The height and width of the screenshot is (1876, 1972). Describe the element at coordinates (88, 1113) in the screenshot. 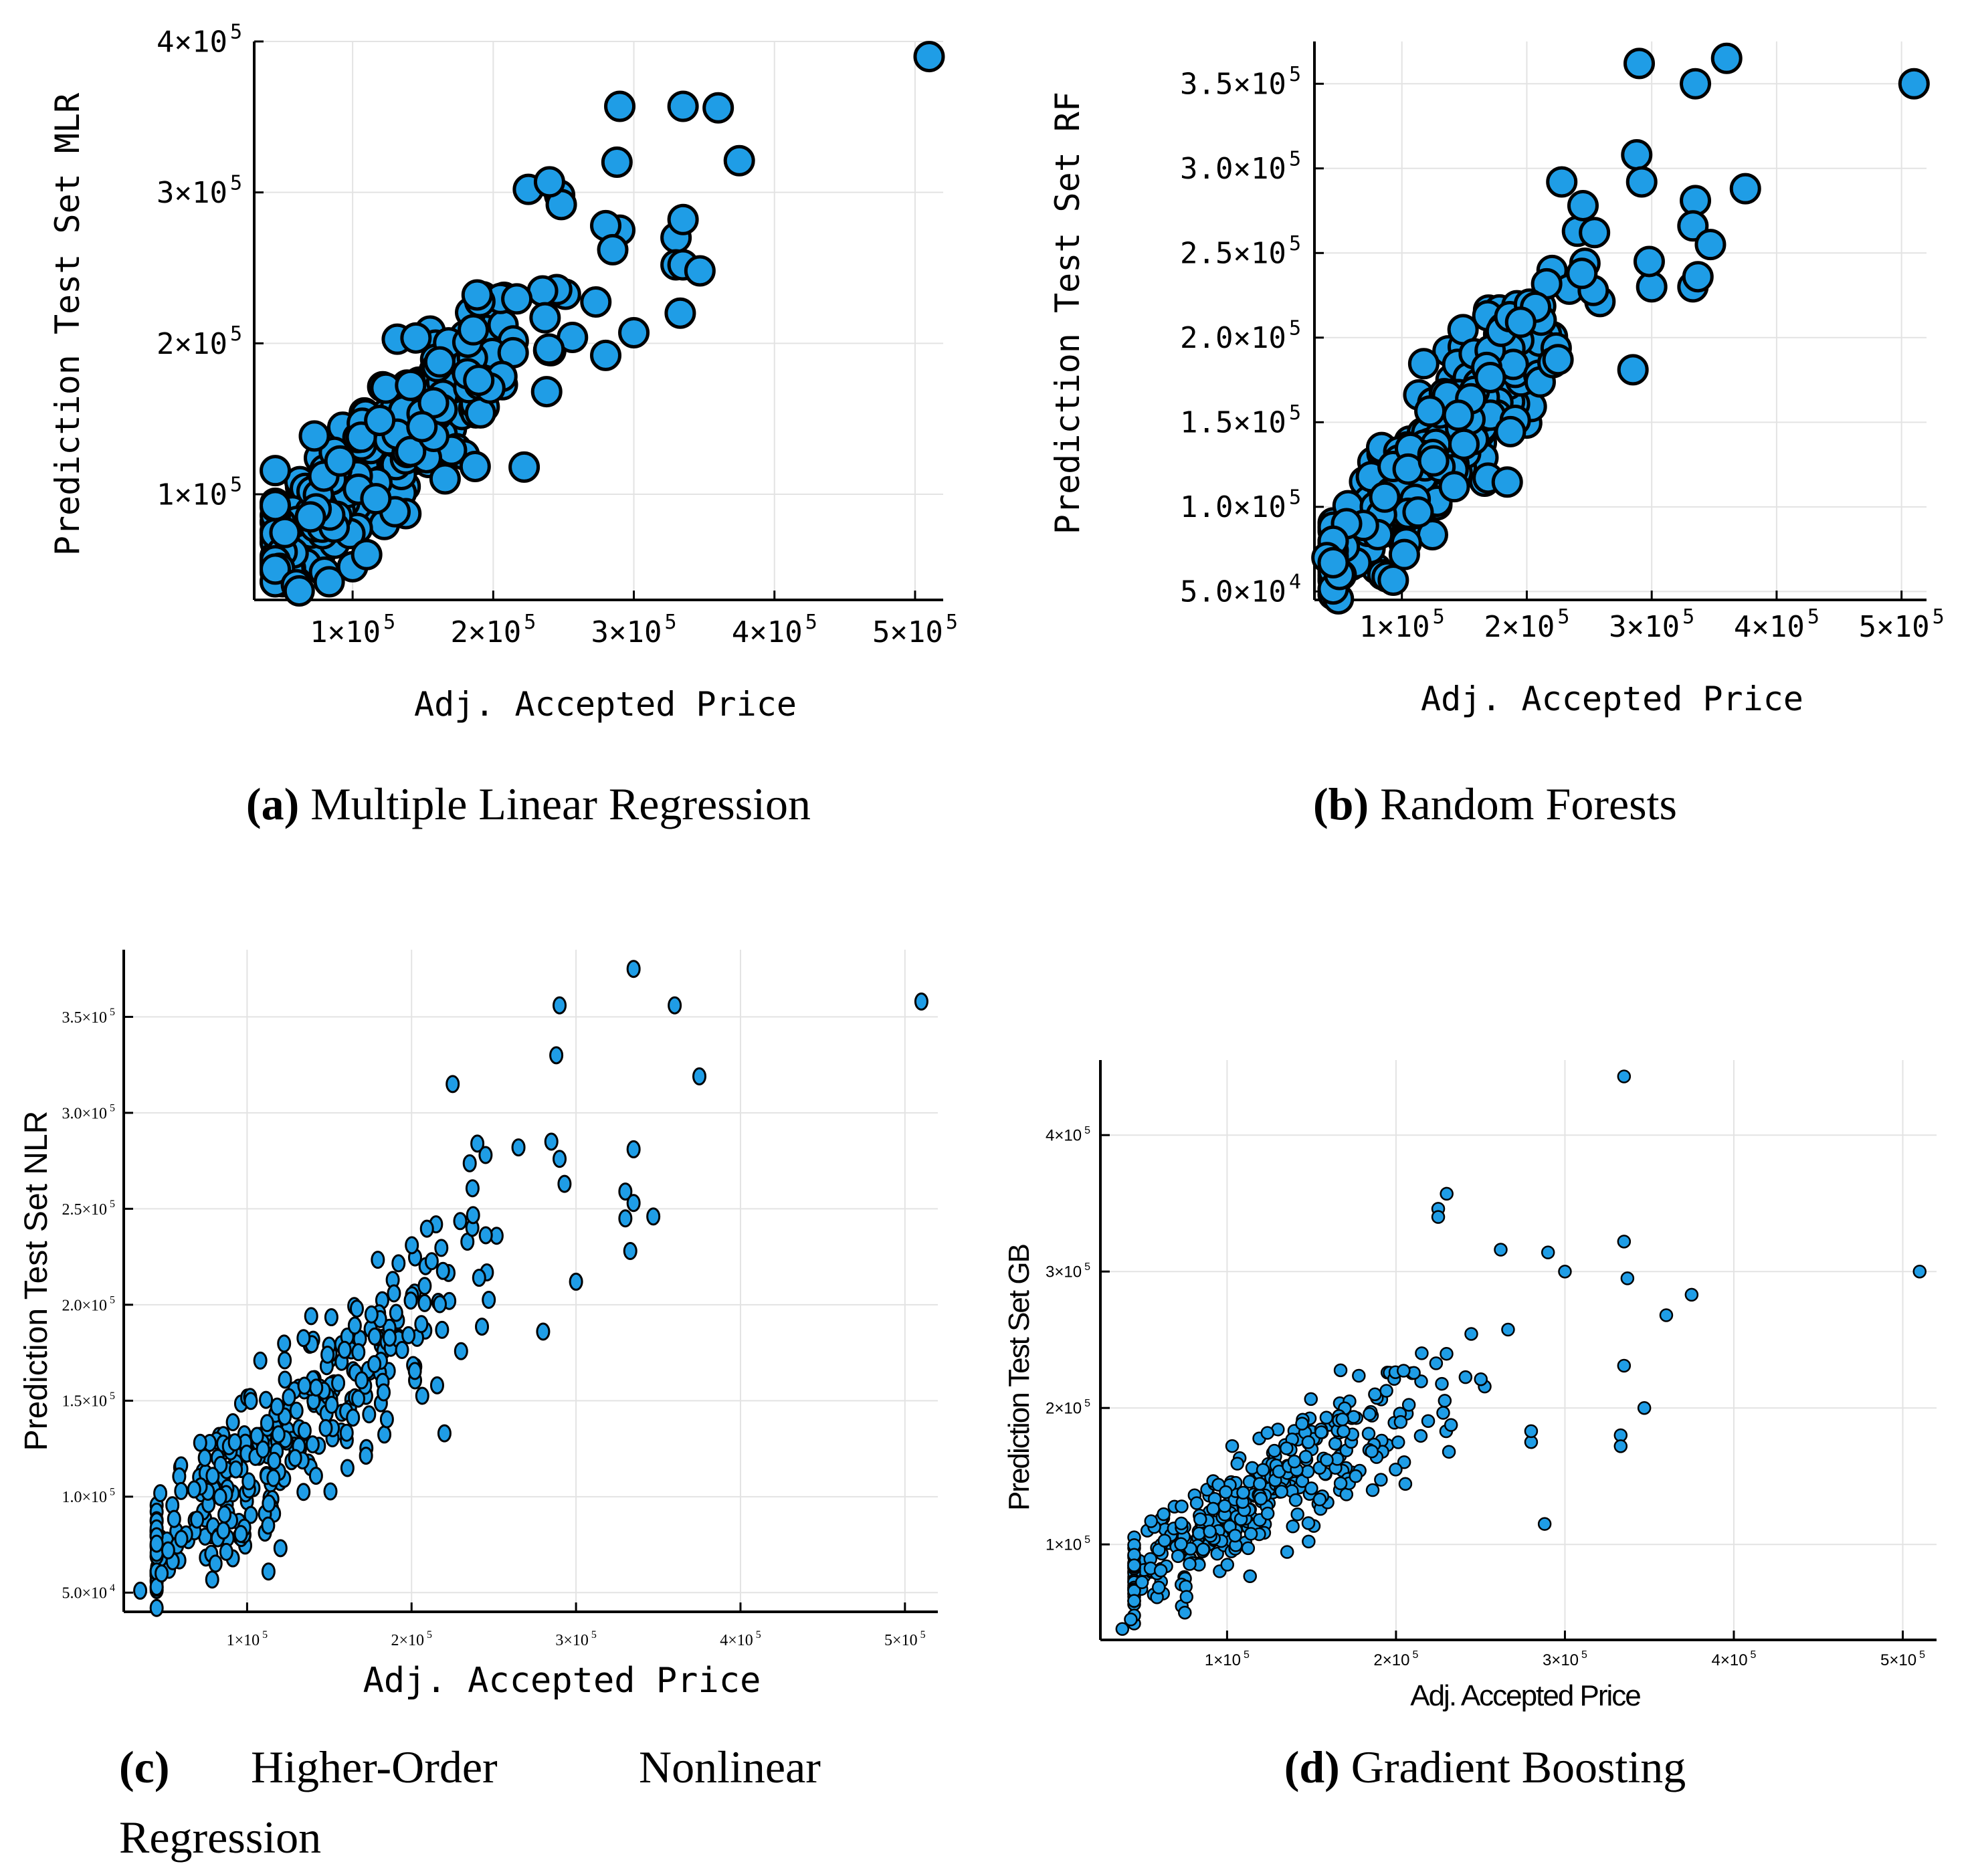

I see `panel-c-ytick-label-5: 3.0×10 5` at that location.